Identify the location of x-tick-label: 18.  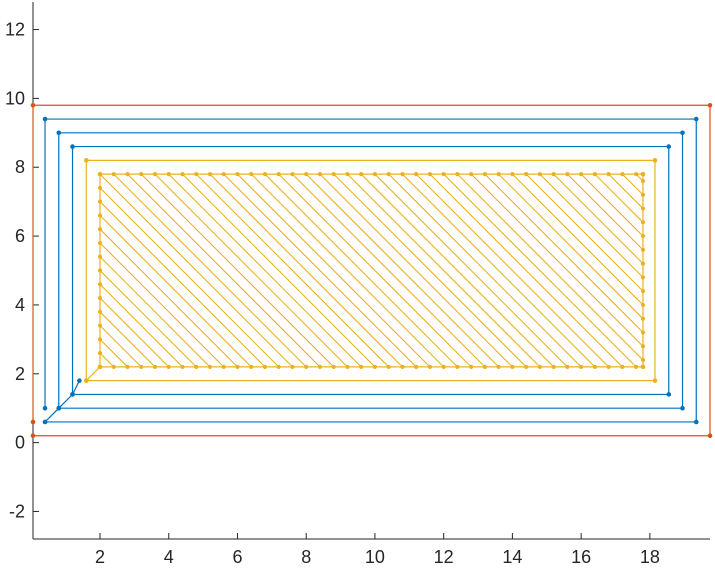
(650, 557).